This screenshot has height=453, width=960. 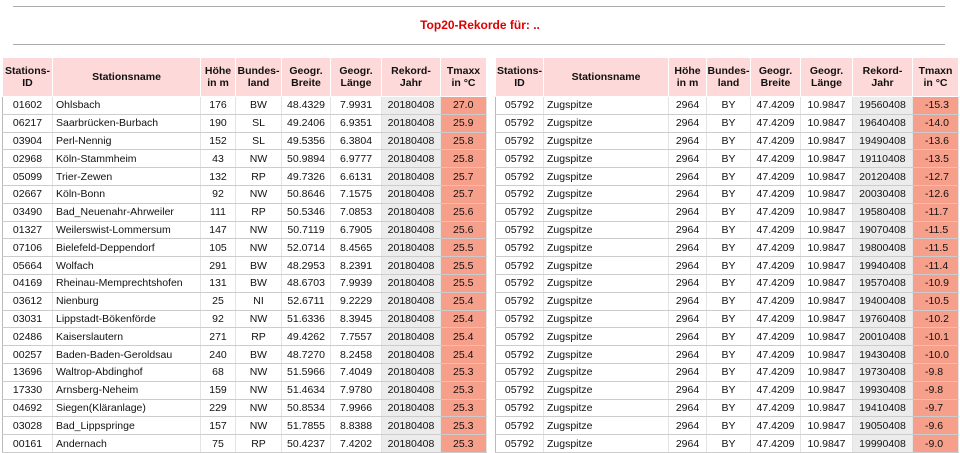 I want to click on station-id: 03904, so click(x=27, y=141).